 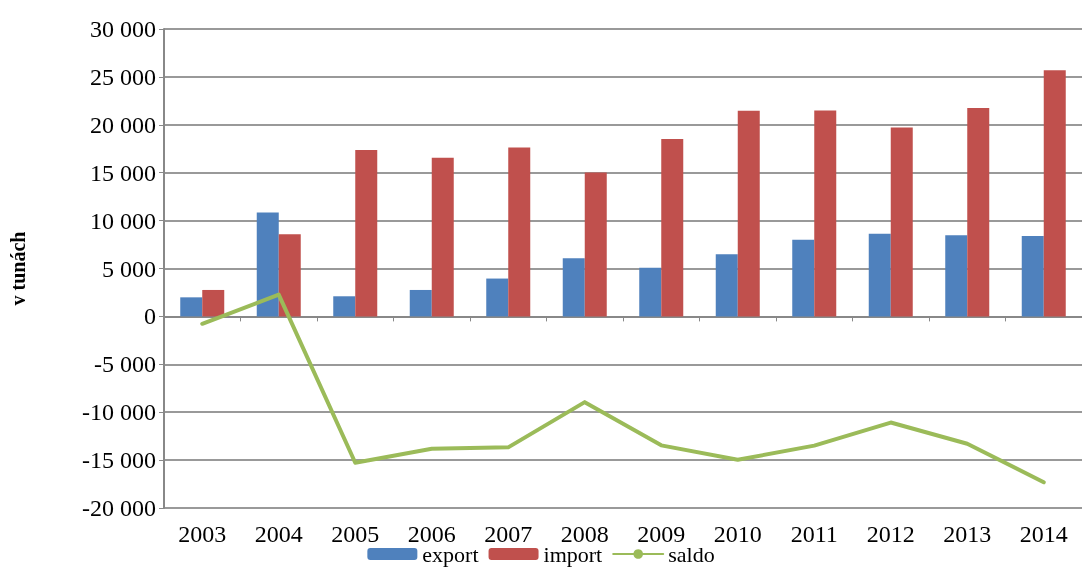 I want to click on y-tick-label: -5 000, so click(x=125, y=364).